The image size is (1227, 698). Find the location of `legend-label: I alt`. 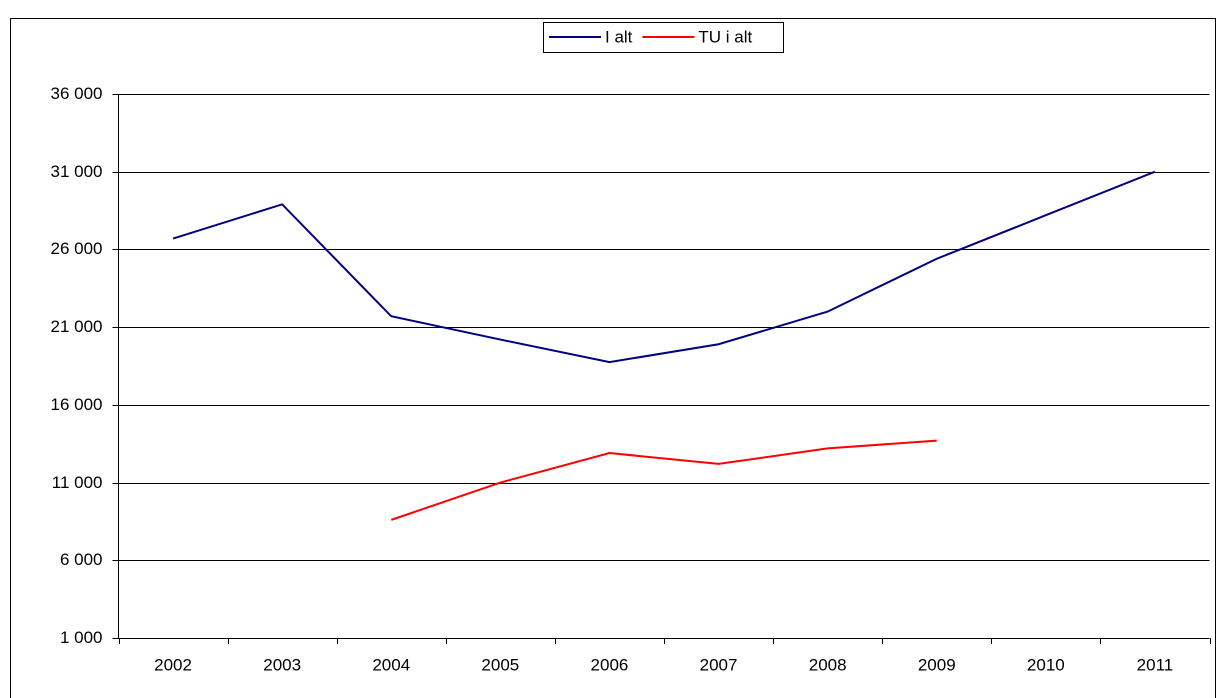

legend-label: I alt is located at coordinates (619, 36).